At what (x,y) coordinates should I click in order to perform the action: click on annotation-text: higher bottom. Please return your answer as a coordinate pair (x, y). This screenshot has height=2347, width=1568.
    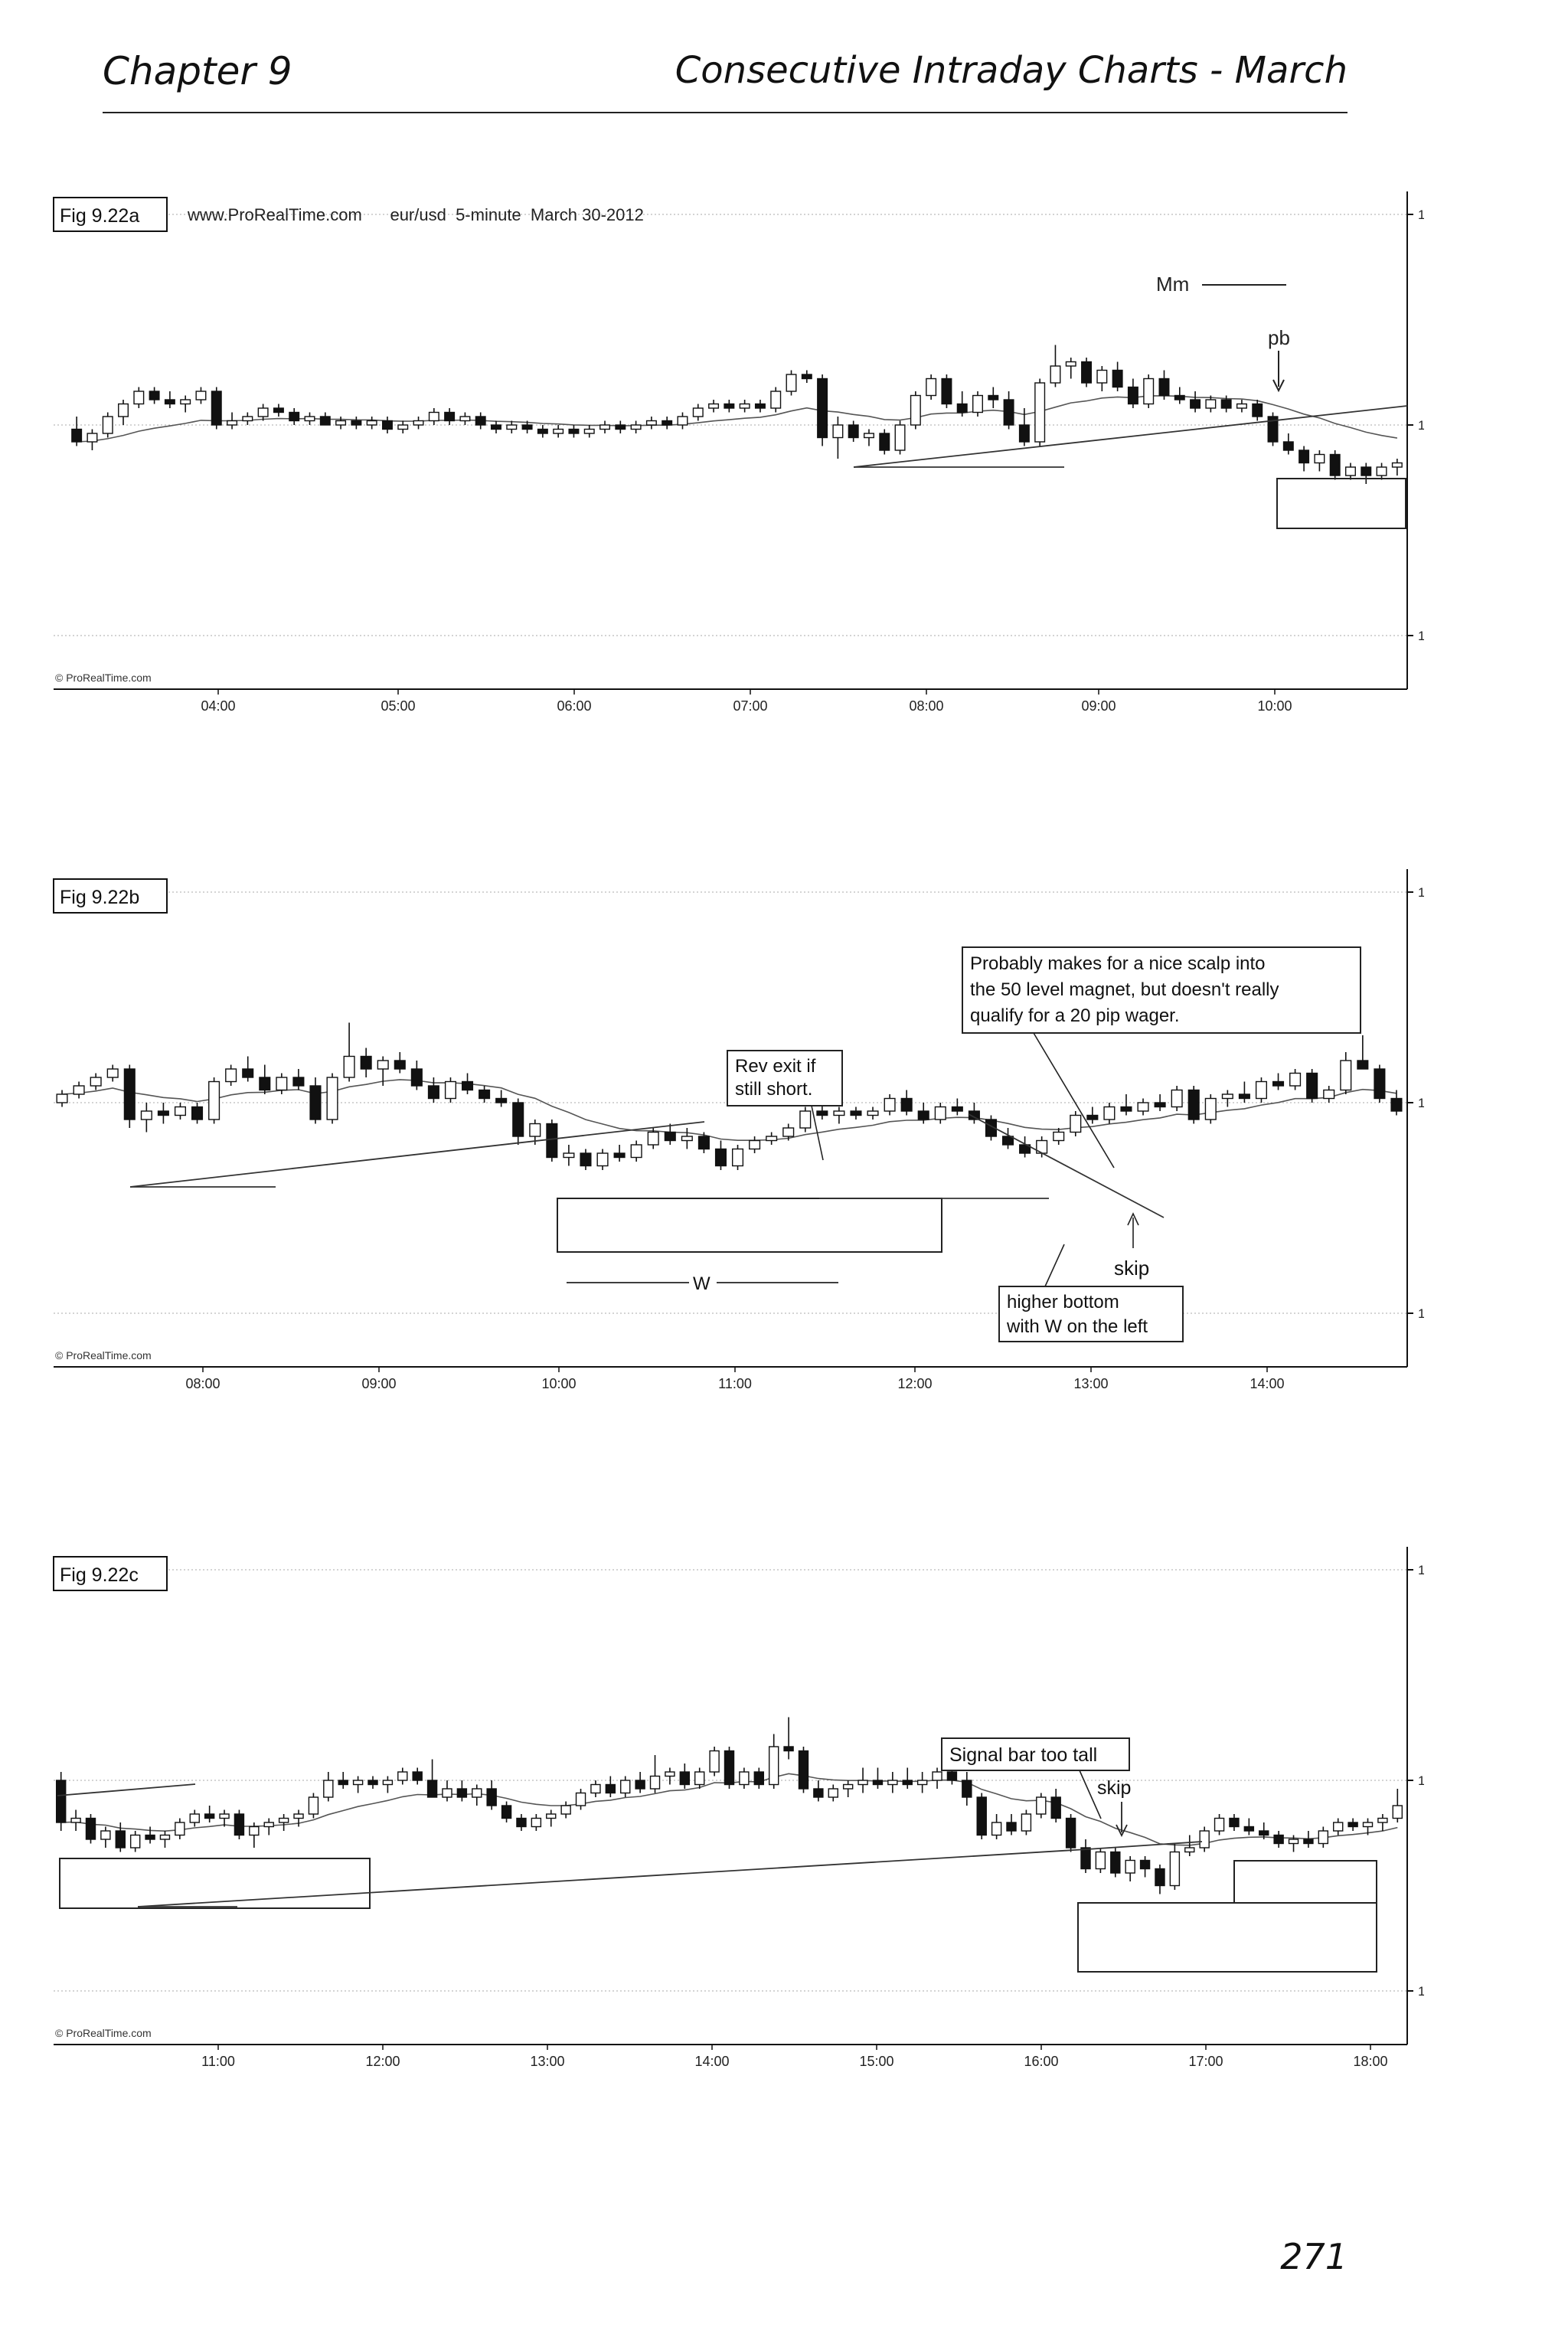
    Looking at the image, I should click on (1063, 1302).